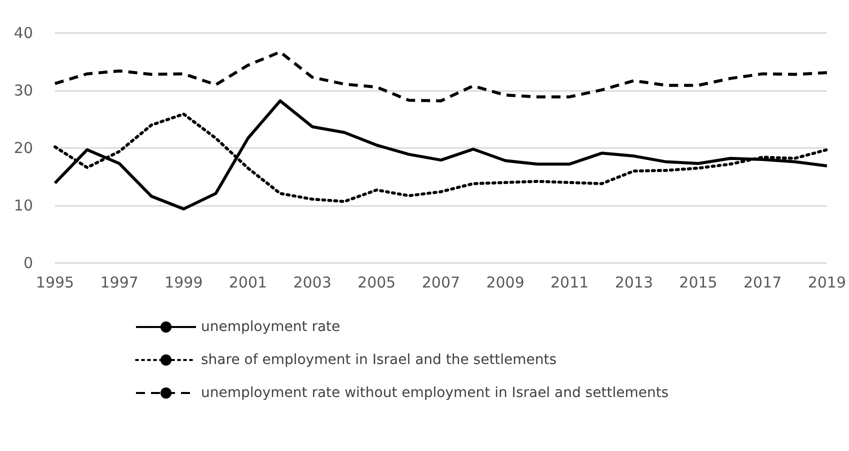 This screenshot has width=849, height=451. Describe the element at coordinates (23, 33) in the screenshot. I see `y-tick-label: 40` at that location.